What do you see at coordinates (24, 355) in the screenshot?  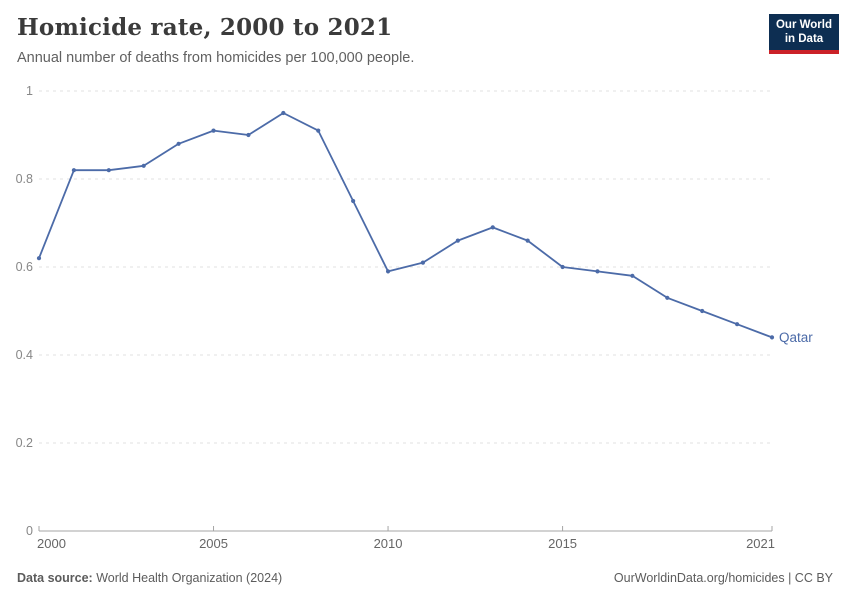 I see `y-axis-label: 0.4` at bounding box center [24, 355].